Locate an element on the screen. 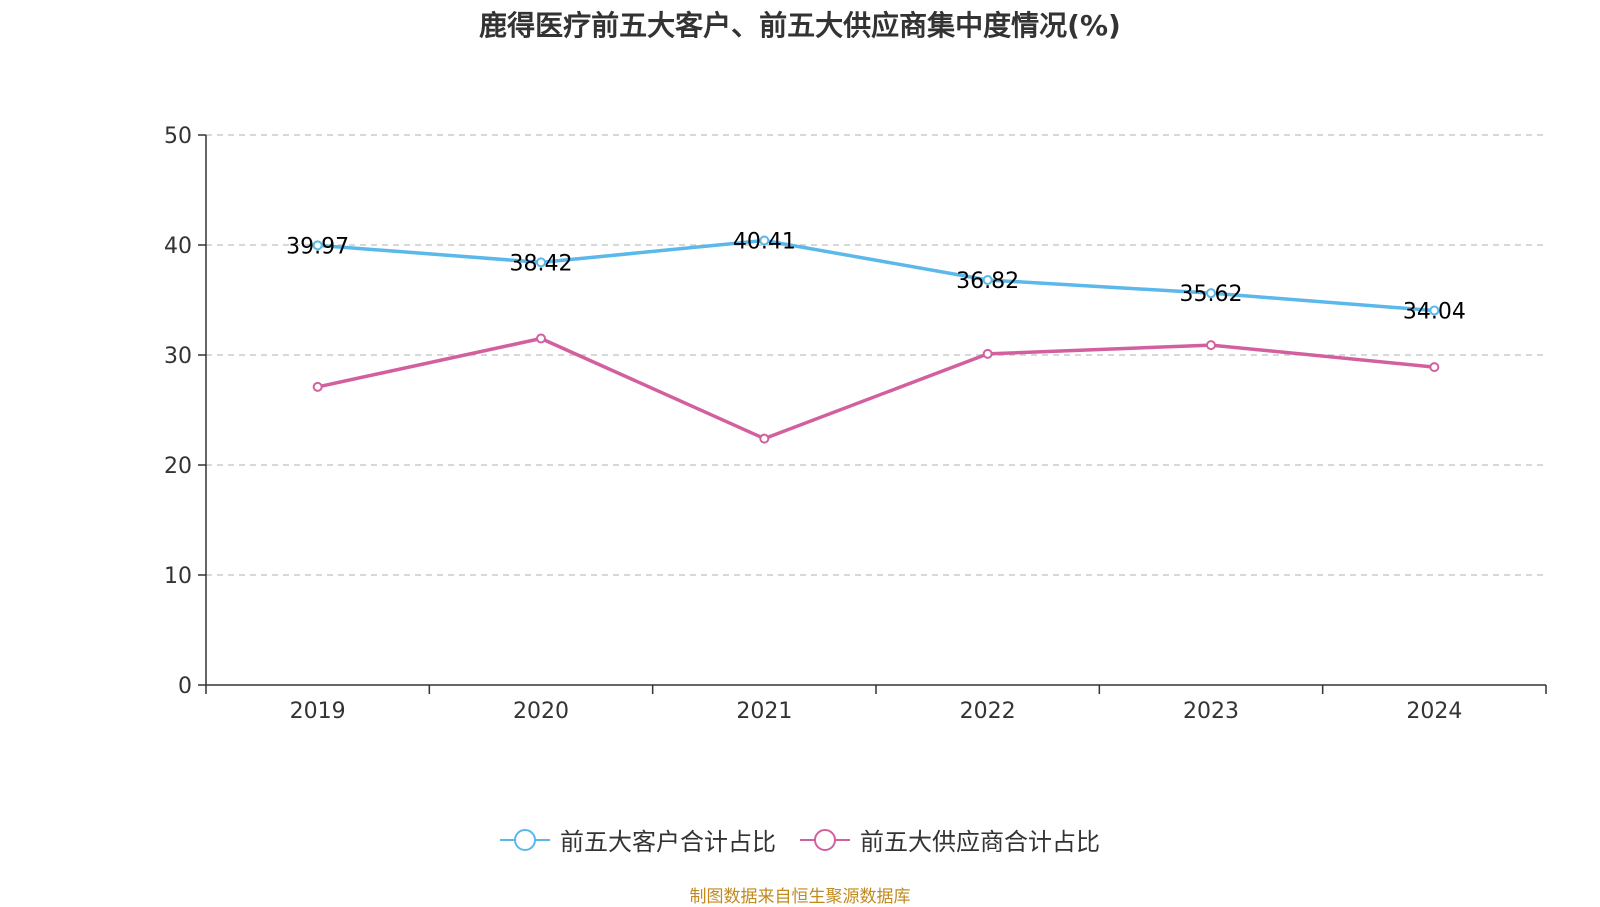 This screenshot has height=907, width=1600. y-tick-label: 20 is located at coordinates (178, 466).